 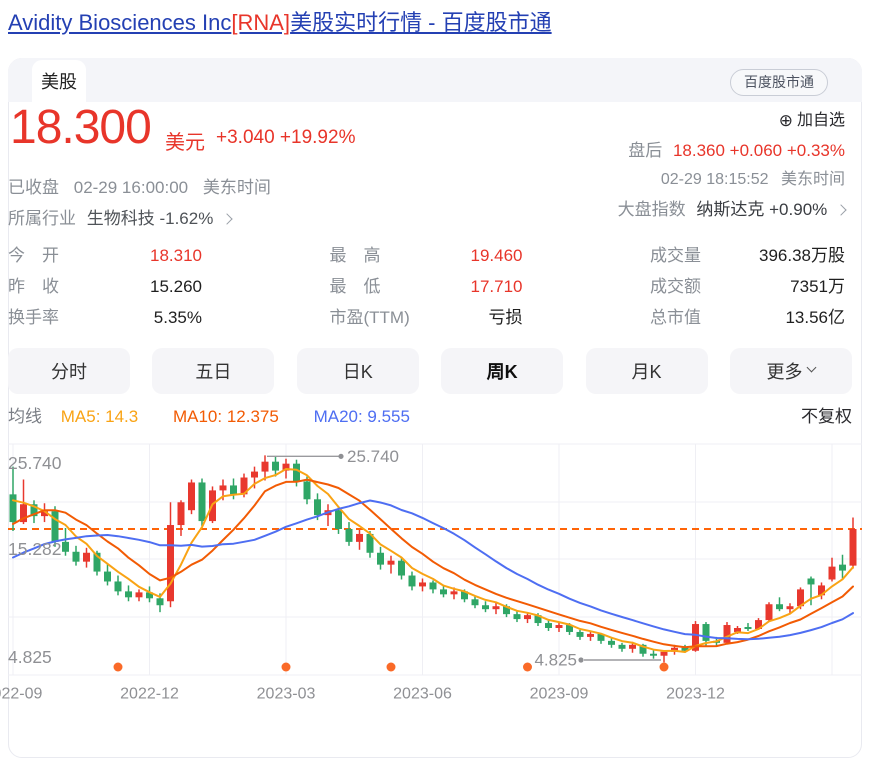 I want to click on stat-cell: 市盈(TTM) 亏损, so click(x=426, y=318).